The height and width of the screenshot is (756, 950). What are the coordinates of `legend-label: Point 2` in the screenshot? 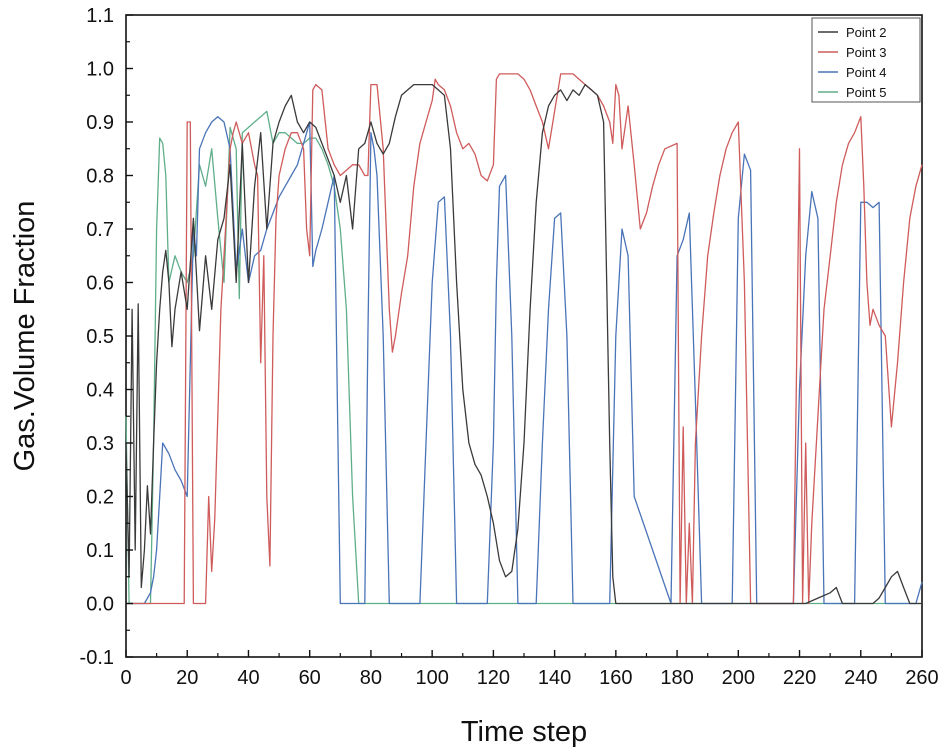 It's located at (866, 32).